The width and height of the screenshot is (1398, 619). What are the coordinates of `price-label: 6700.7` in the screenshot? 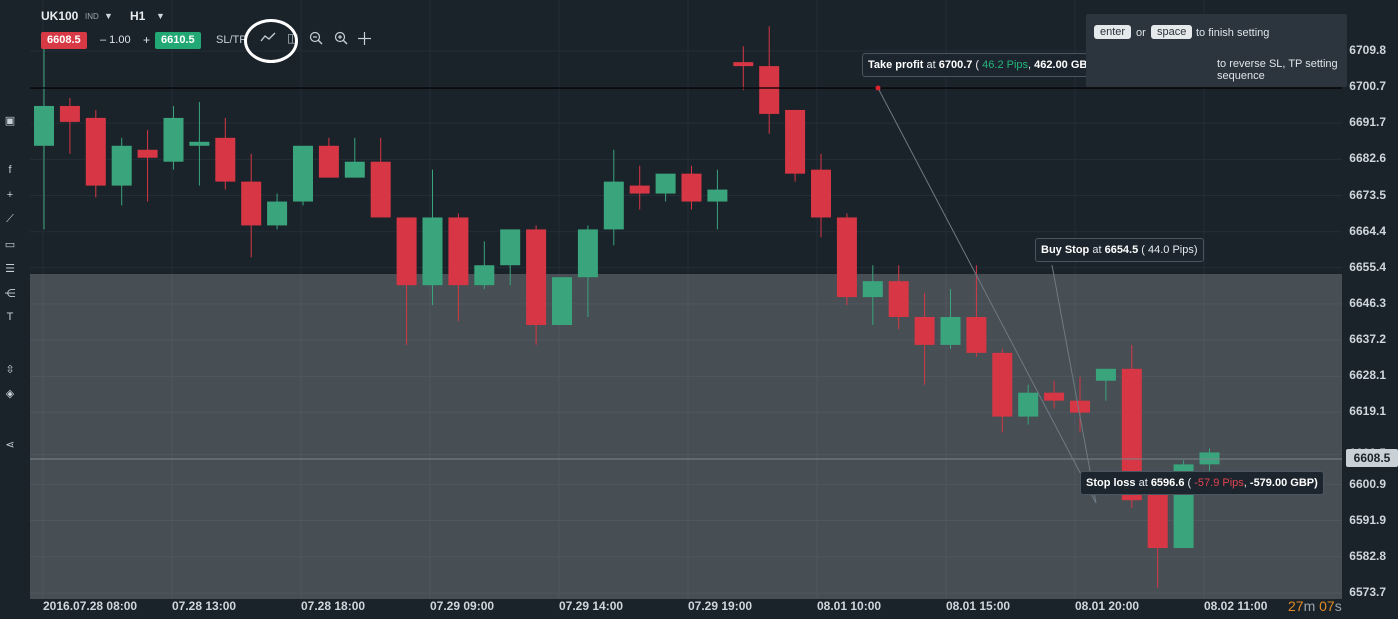 It's located at (1367, 86).